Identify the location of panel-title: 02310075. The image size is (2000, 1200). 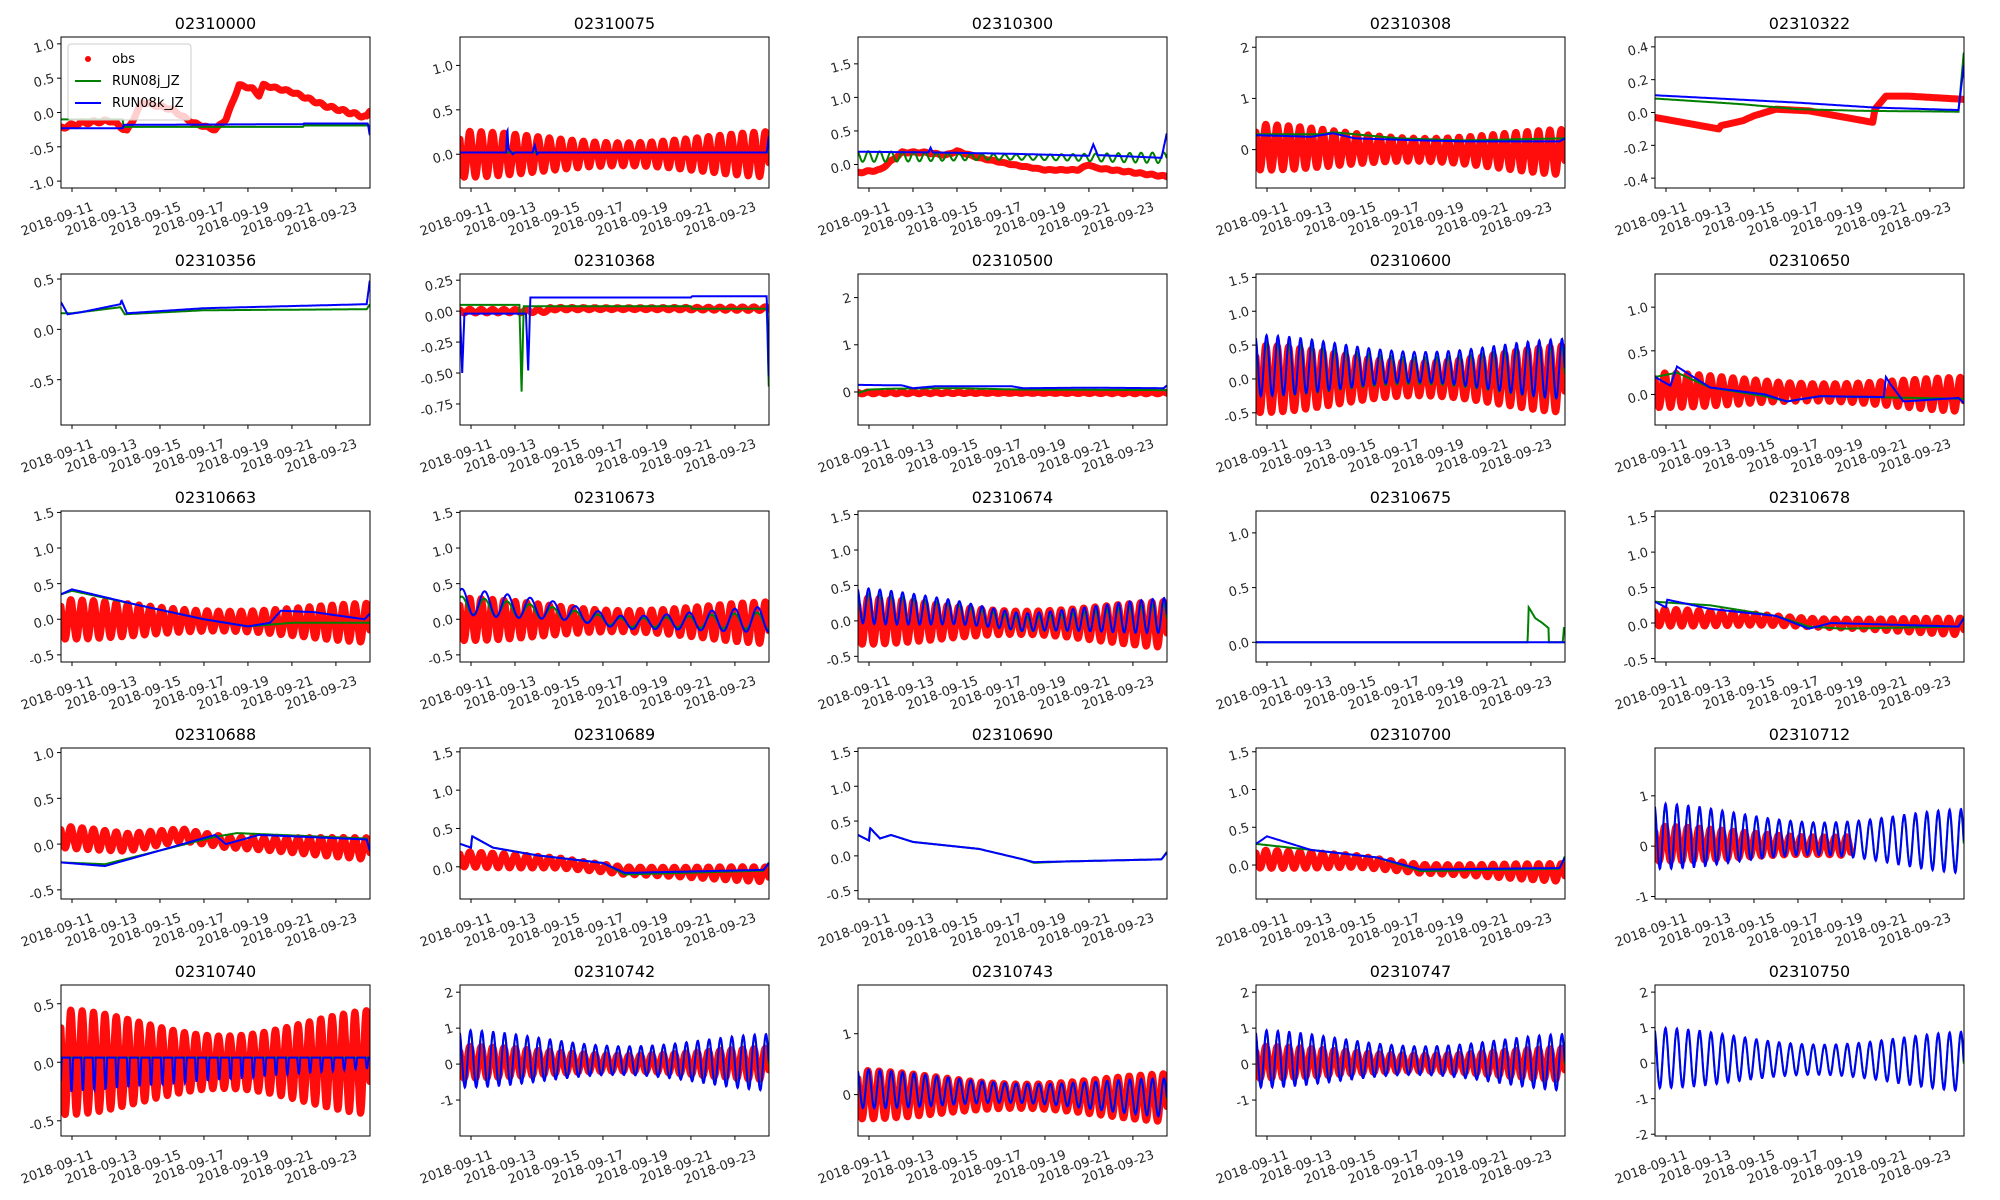
(614, 23).